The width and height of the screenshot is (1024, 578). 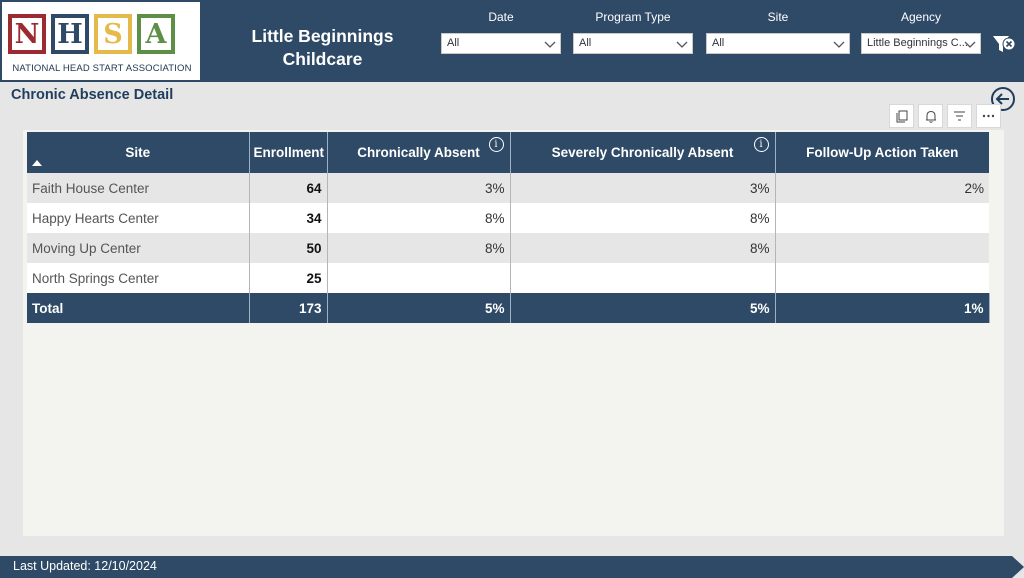 I want to click on column-header-follow-up-action-label: Follow-Up Action Taken, so click(x=882, y=152).